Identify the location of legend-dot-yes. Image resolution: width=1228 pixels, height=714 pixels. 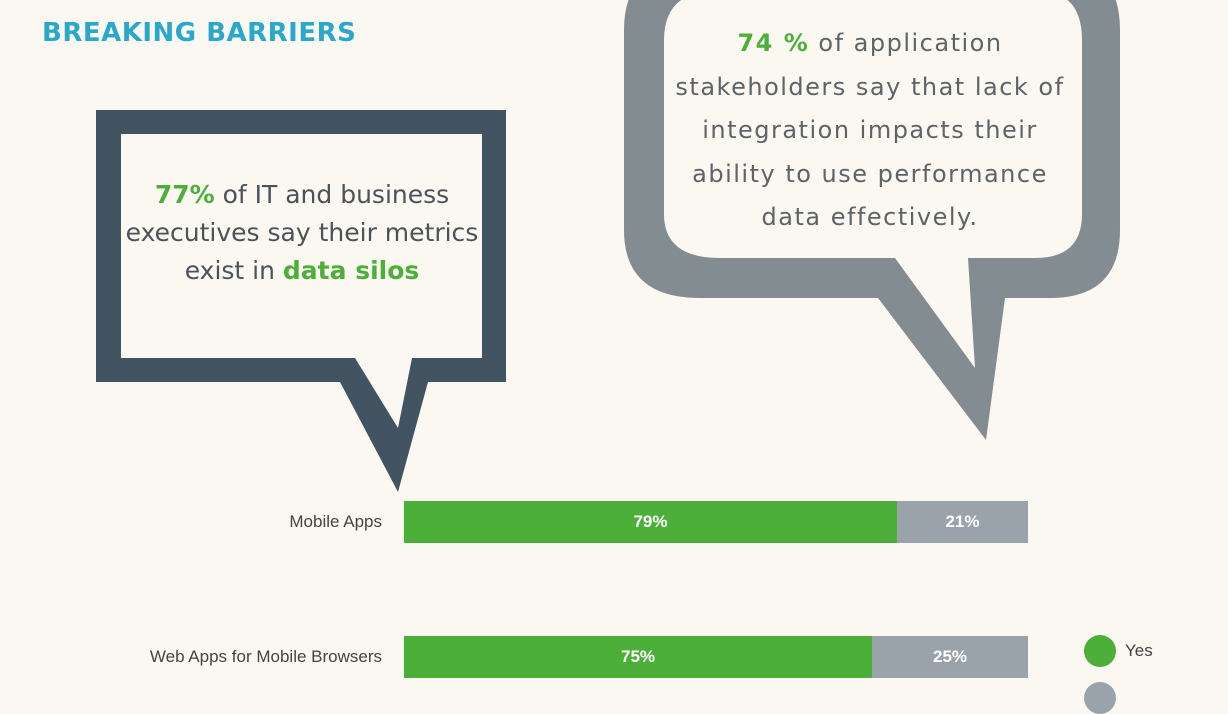
(1100, 651).